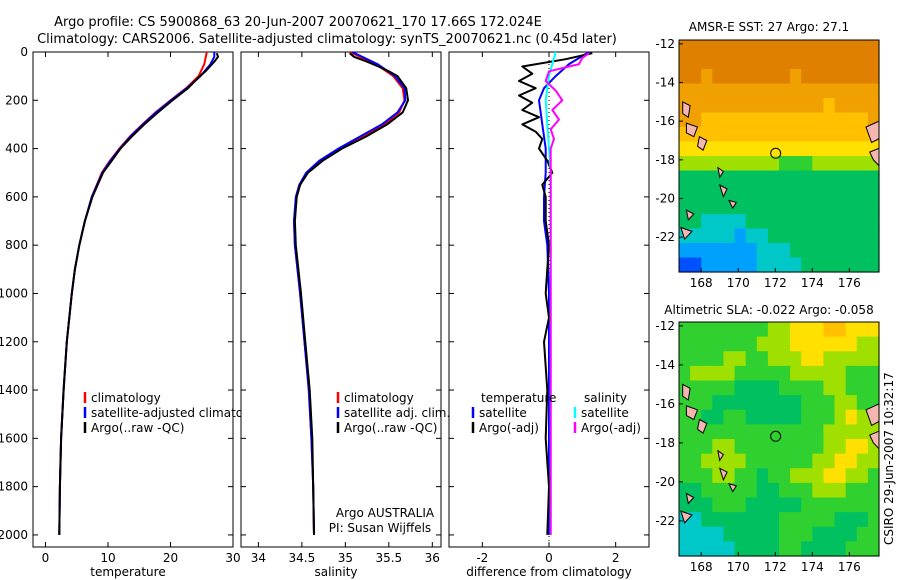 The width and height of the screenshot is (900, 580). I want to click on salinity-x-axis-label: salinity, so click(335, 572).